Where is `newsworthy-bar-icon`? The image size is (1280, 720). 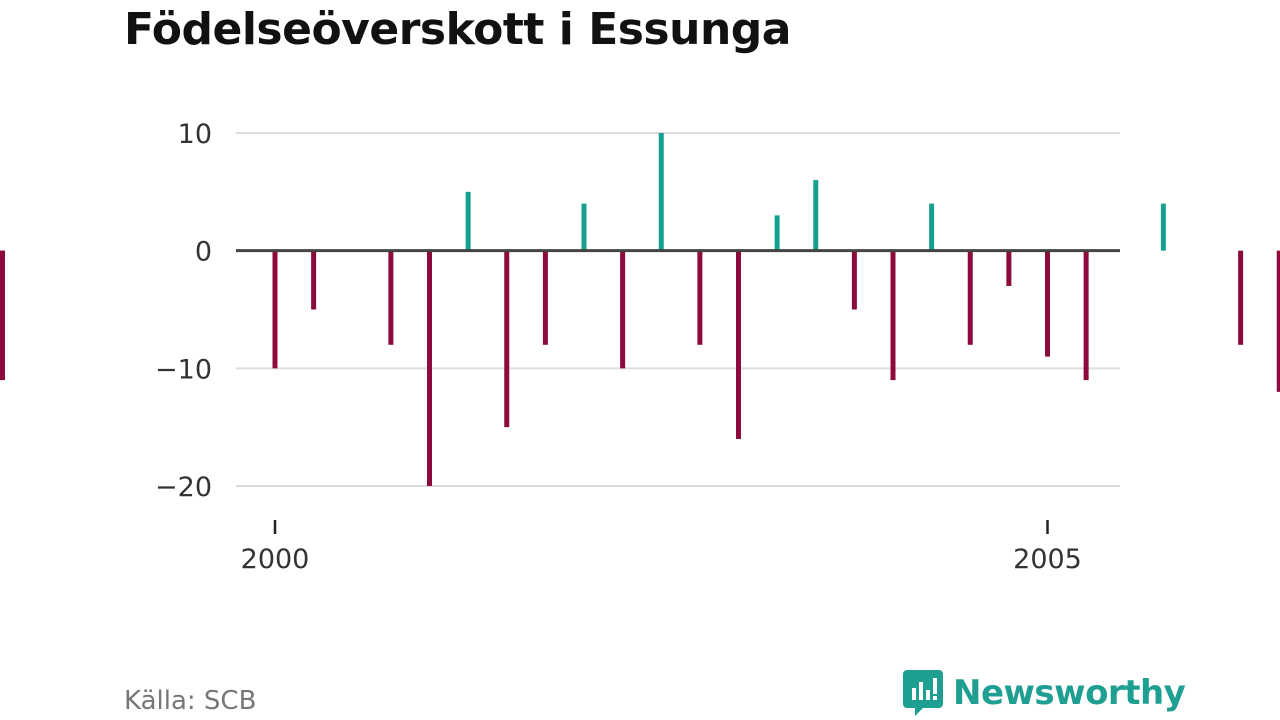
newsworthy-bar-icon is located at coordinates (923, 693).